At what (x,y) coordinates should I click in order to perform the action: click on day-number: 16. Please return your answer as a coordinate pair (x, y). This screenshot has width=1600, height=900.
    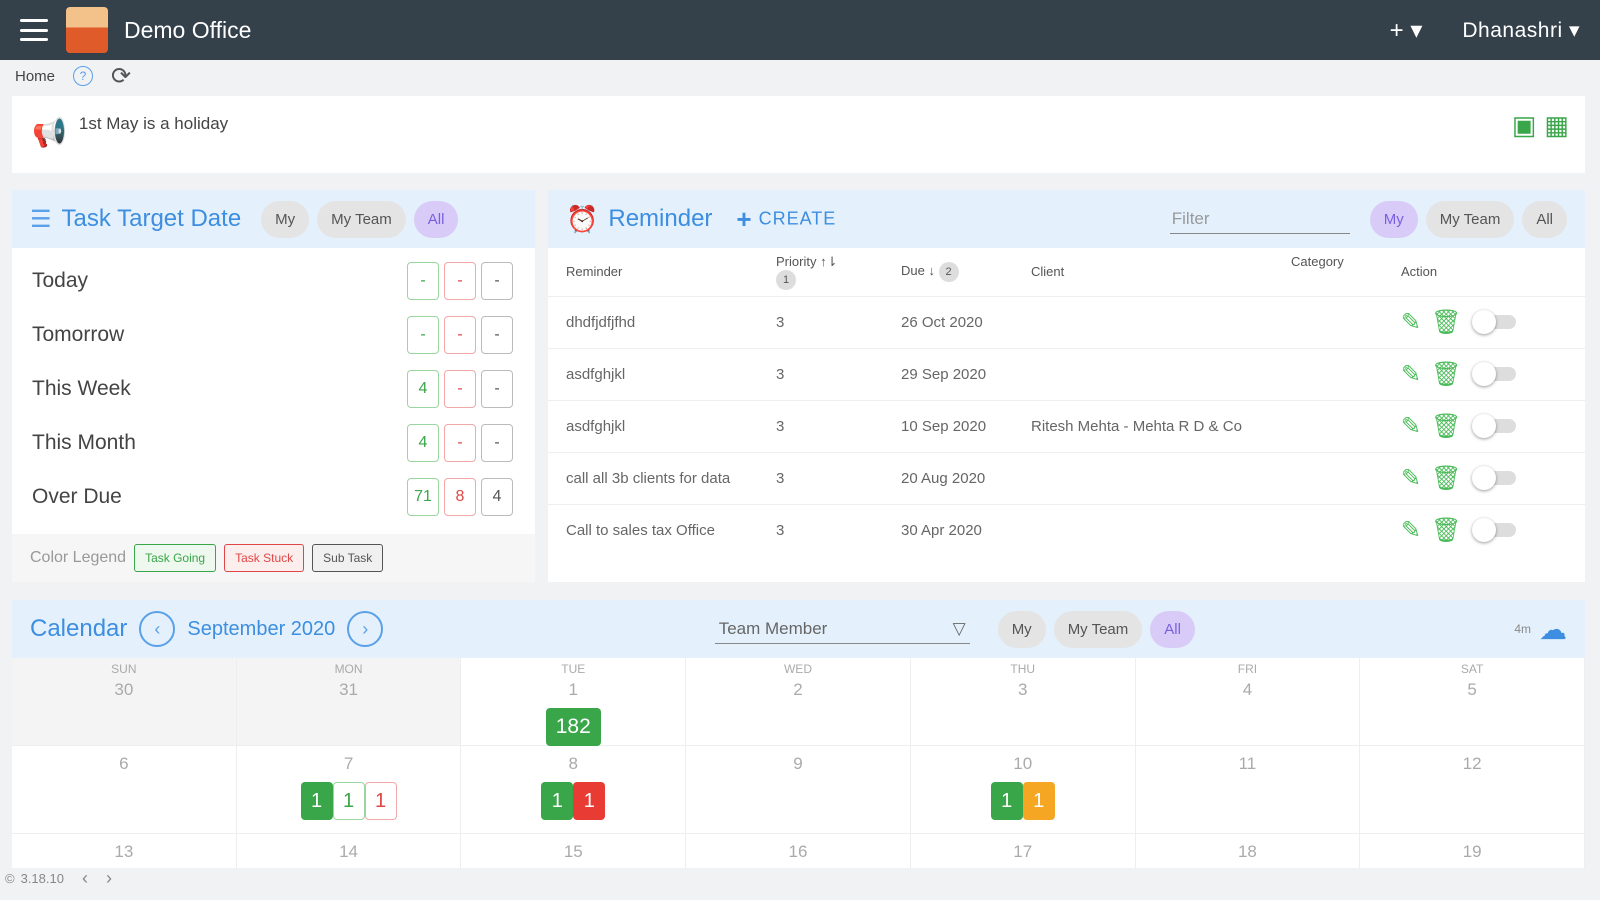
    Looking at the image, I should click on (798, 851).